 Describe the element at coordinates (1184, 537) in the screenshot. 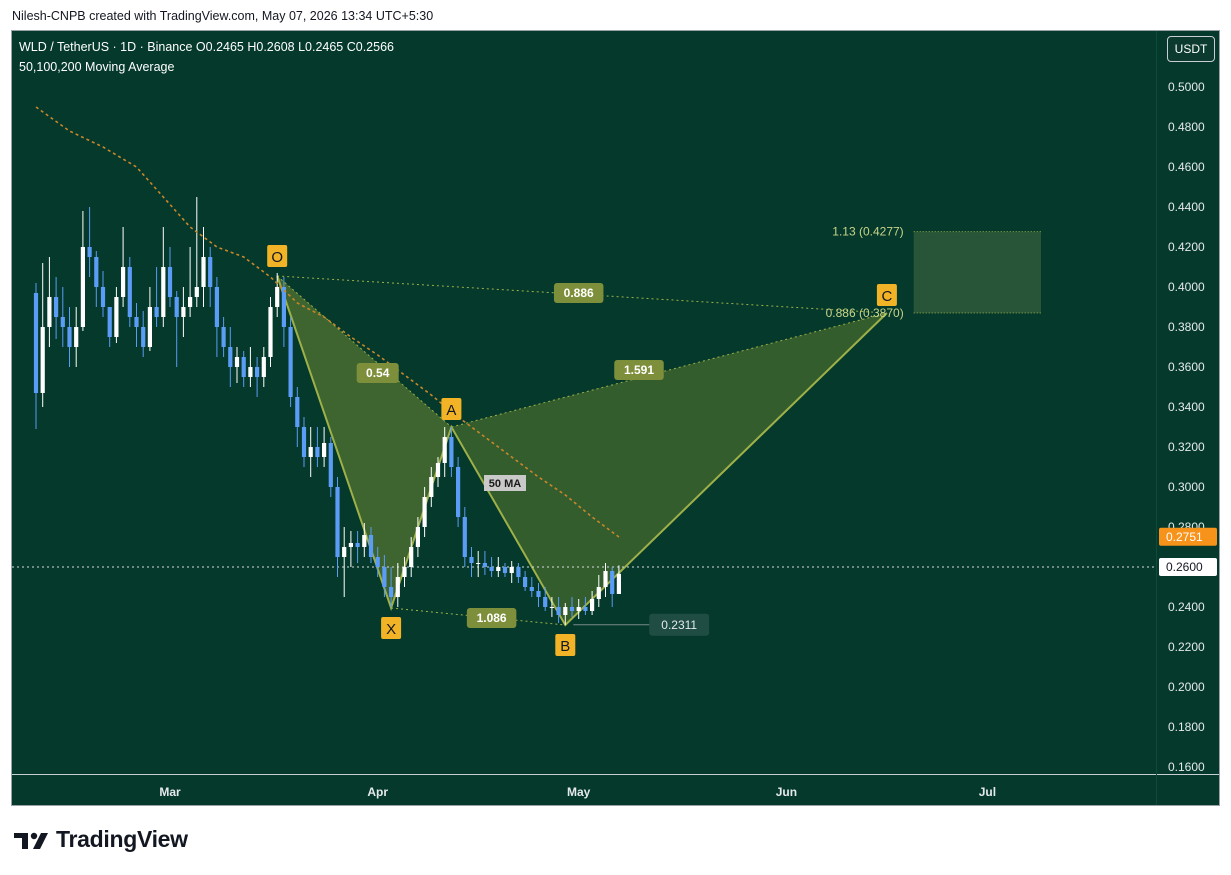

I see `last-price-tag-label: 0.2751` at that location.